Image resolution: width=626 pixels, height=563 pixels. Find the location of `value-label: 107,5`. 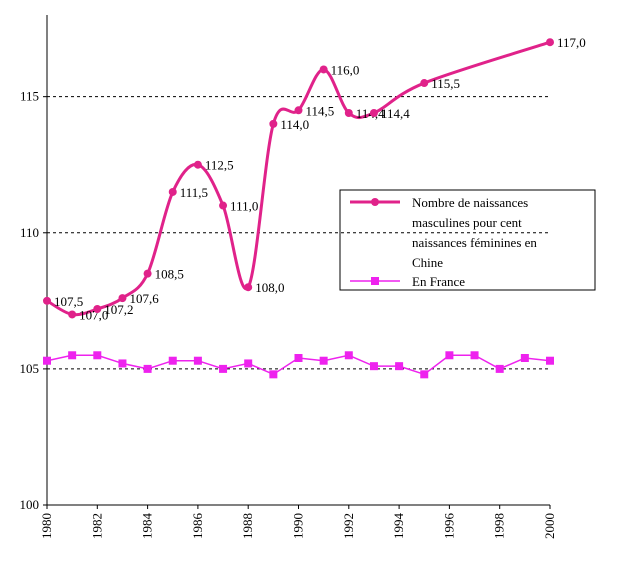

value-label: 107,5 is located at coordinates (68, 301).